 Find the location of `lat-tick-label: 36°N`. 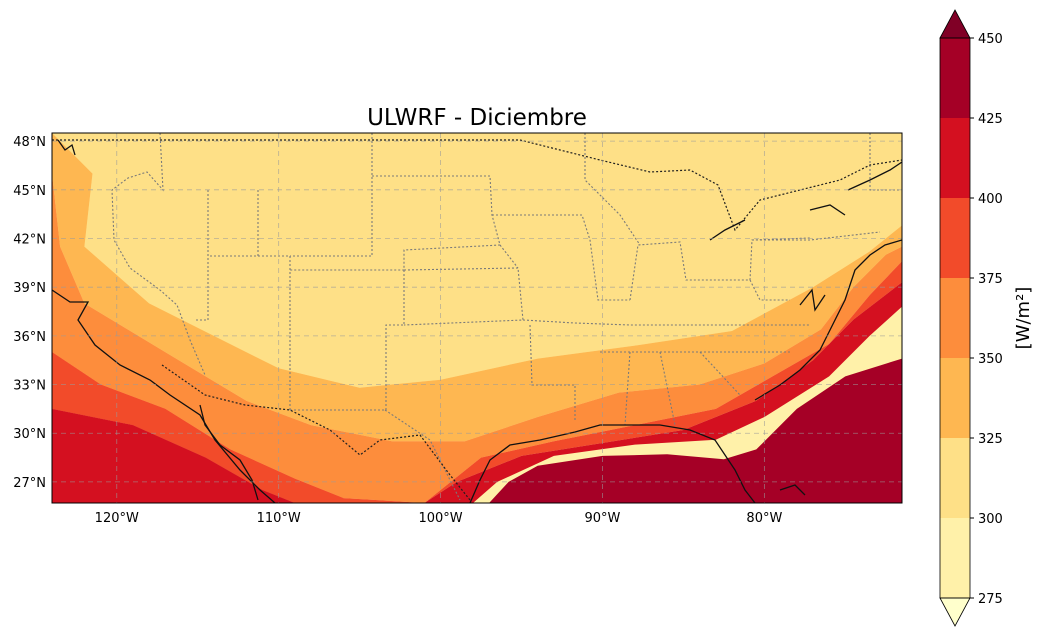

lat-tick-label: 36°N is located at coordinates (29, 337).